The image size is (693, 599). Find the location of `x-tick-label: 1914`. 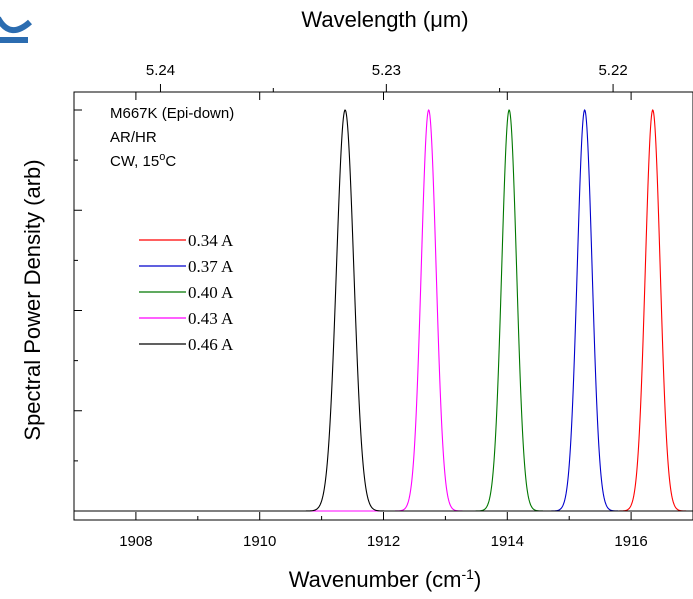

x-tick-label: 1914 is located at coordinates (507, 541).